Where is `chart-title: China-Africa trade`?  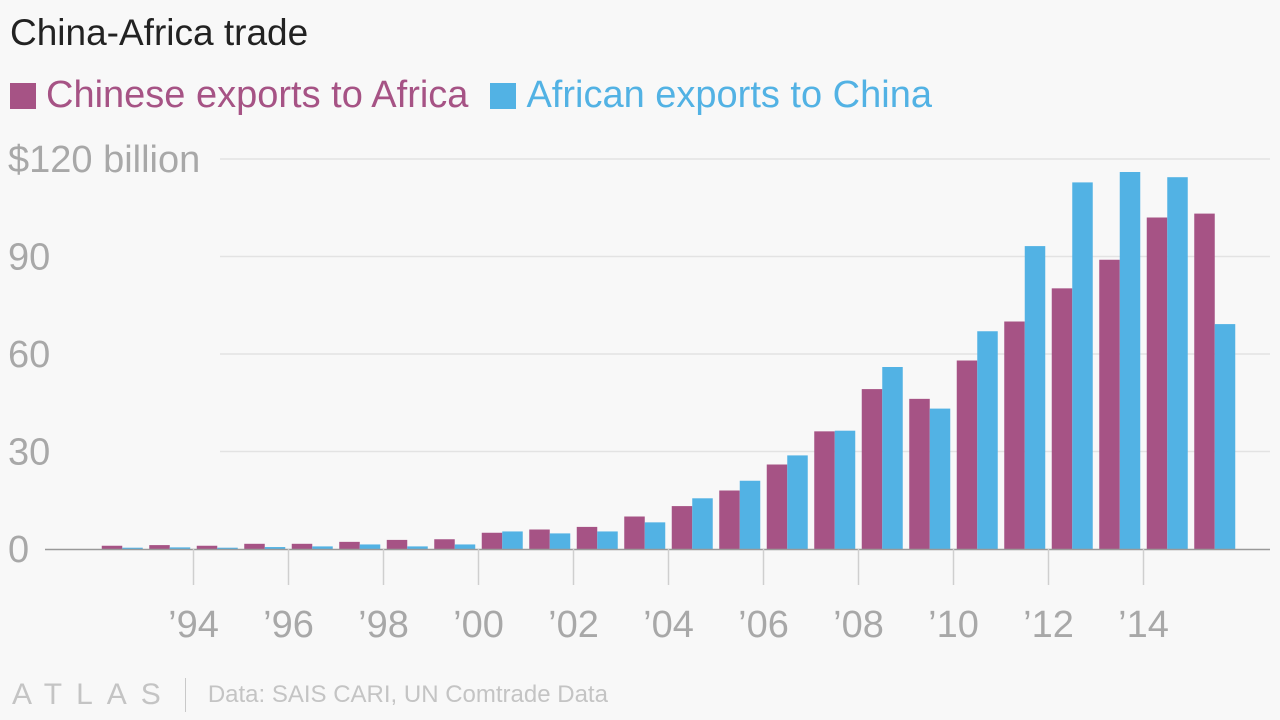 chart-title: China-Africa trade is located at coordinates (159, 32).